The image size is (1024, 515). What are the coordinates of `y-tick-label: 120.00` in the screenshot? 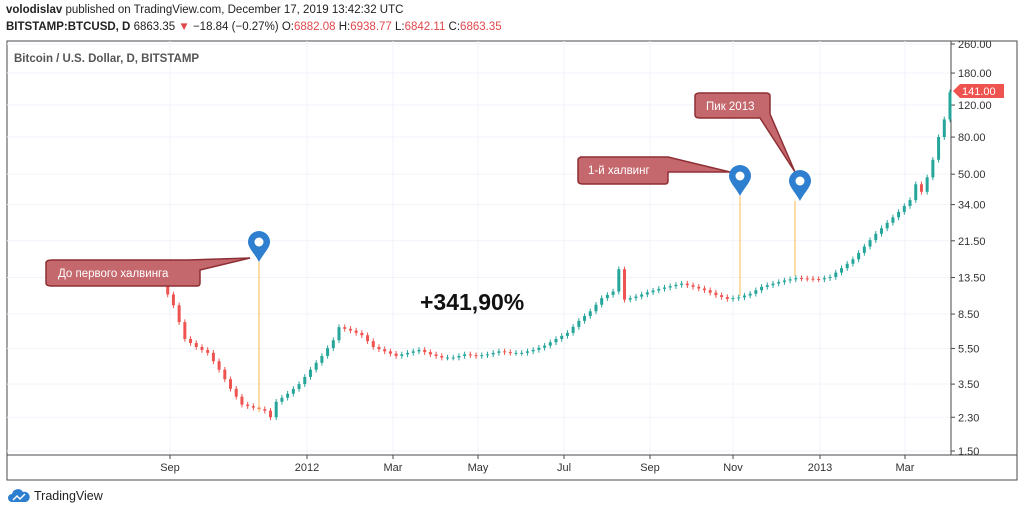 It's located at (975, 106).